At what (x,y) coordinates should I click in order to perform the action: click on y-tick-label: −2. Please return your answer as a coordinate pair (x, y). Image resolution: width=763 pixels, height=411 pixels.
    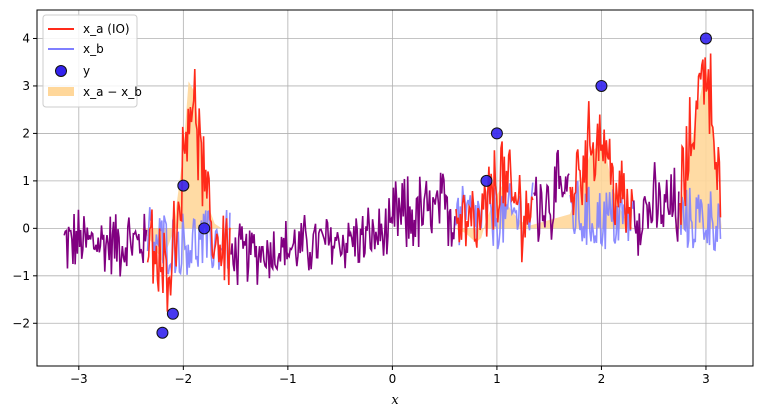
    Looking at the image, I should click on (21, 323).